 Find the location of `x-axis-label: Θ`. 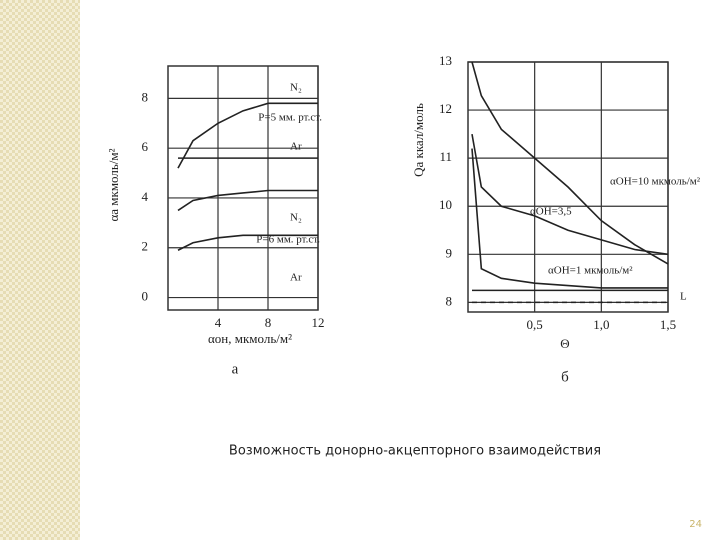

x-axis-label: Θ is located at coordinates (564, 343).